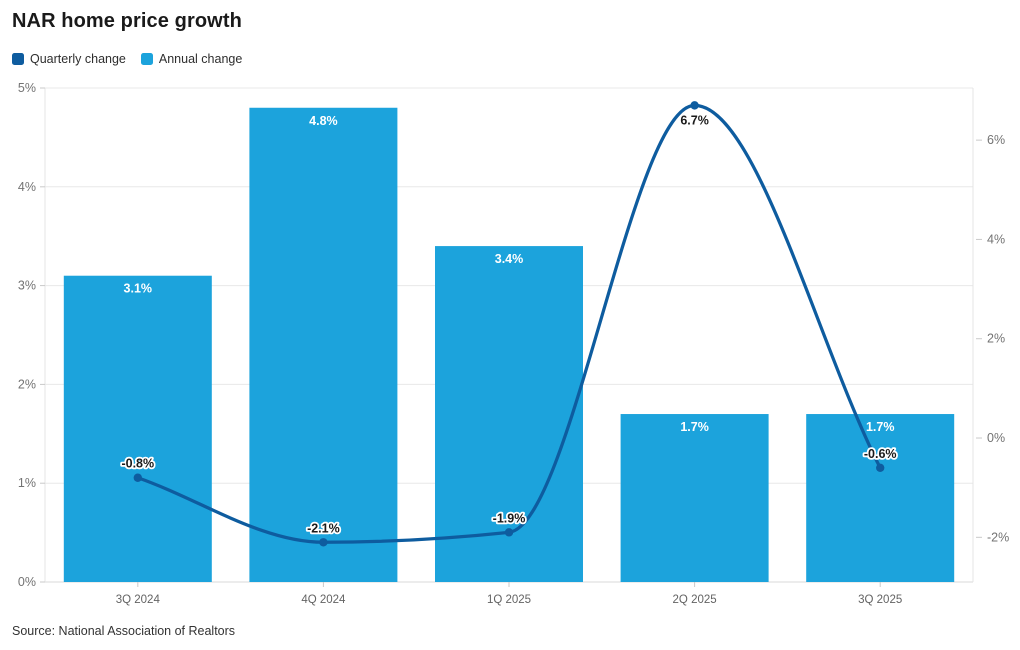 This screenshot has height=650, width=1020. I want to click on point-value-label: -0.6%, so click(880, 454).